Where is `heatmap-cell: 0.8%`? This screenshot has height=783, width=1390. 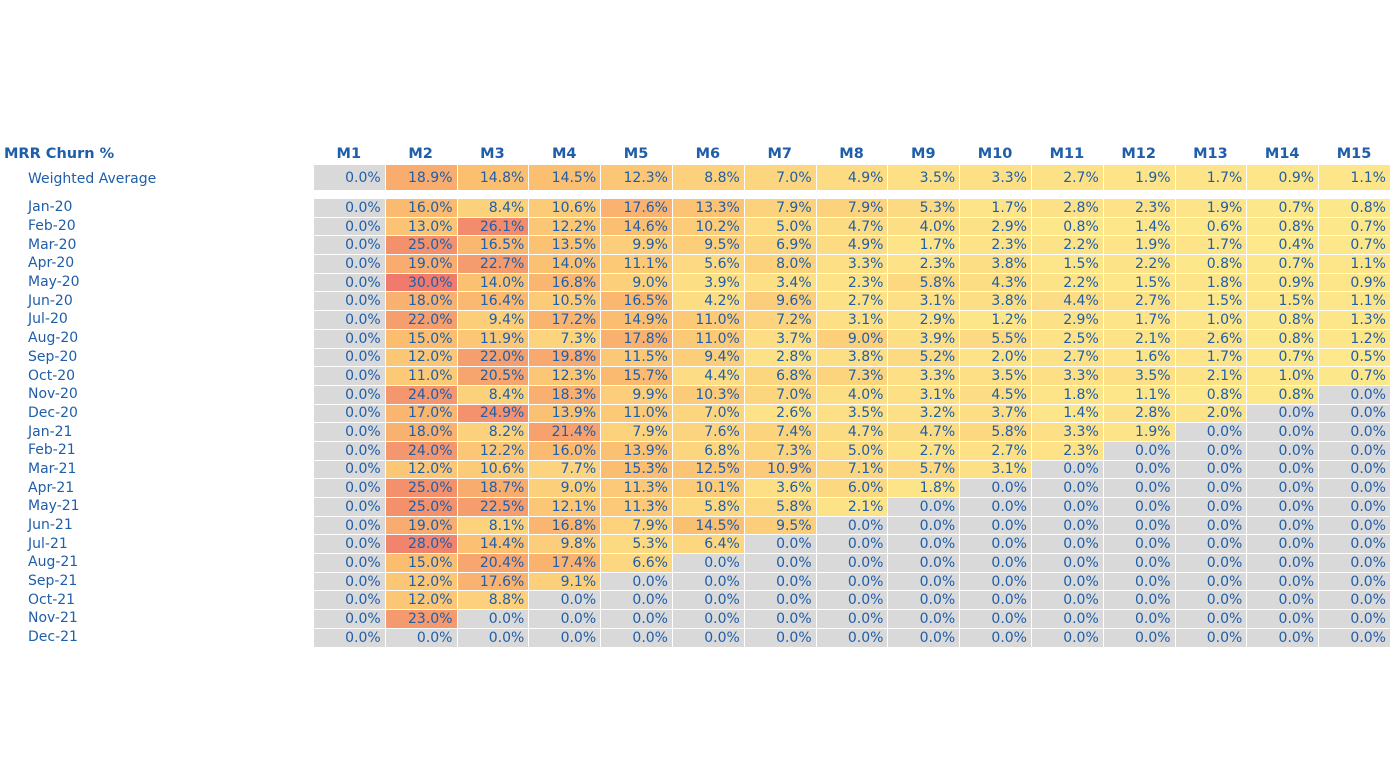
heatmap-cell: 0.8% is located at coordinates (1210, 394).